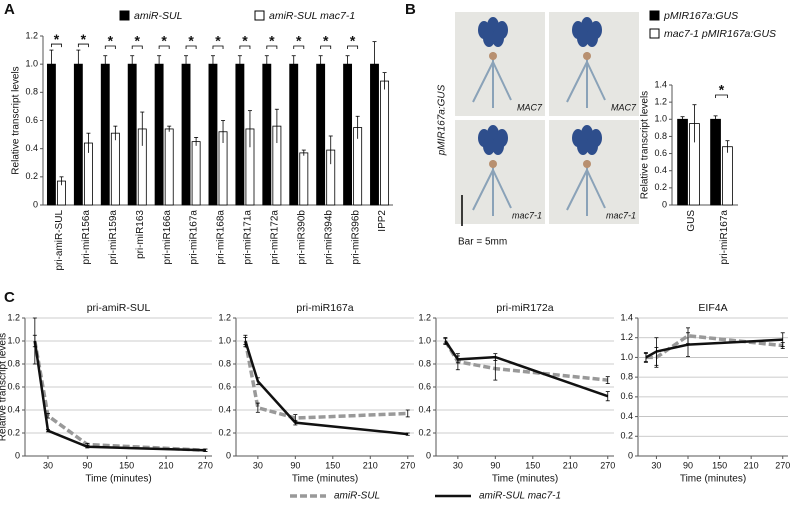  Describe the element at coordinates (140, 234) in the screenshot. I see `x-tick-label: pri-miR163` at that location.